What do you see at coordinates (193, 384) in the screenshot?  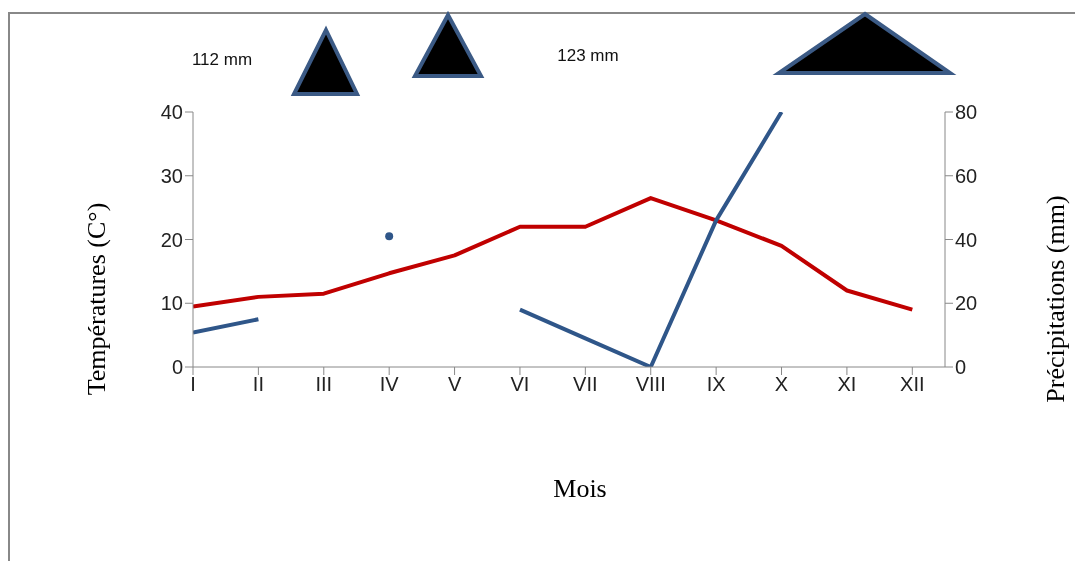 I see `x-tick-label: I` at bounding box center [193, 384].